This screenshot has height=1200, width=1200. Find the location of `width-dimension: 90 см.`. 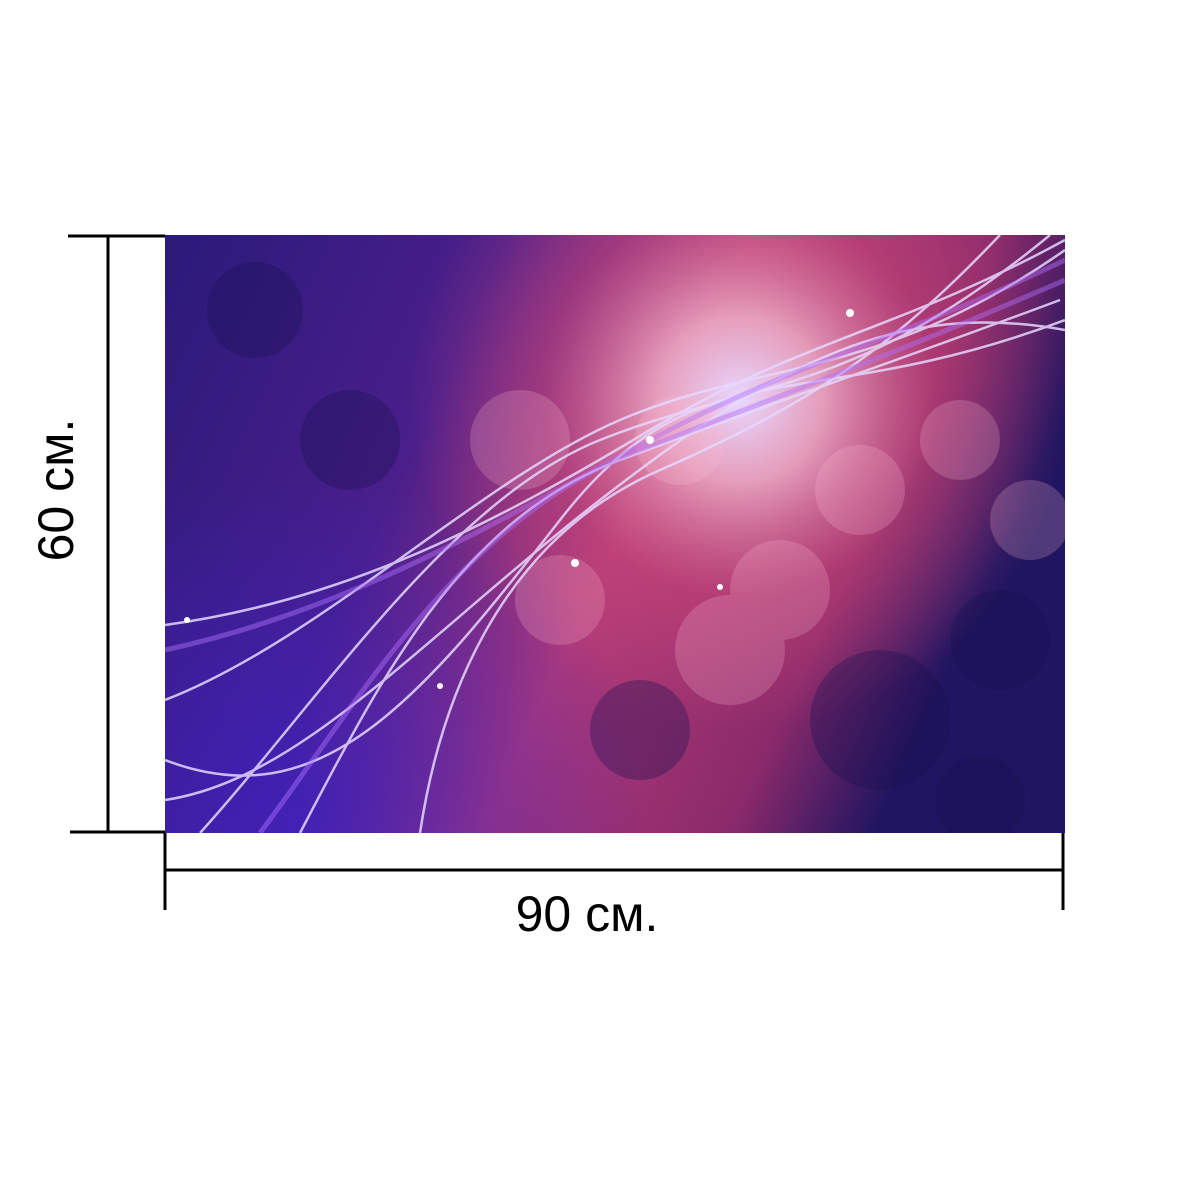

width-dimension: 90 см. is located at coordinates (614, 887).